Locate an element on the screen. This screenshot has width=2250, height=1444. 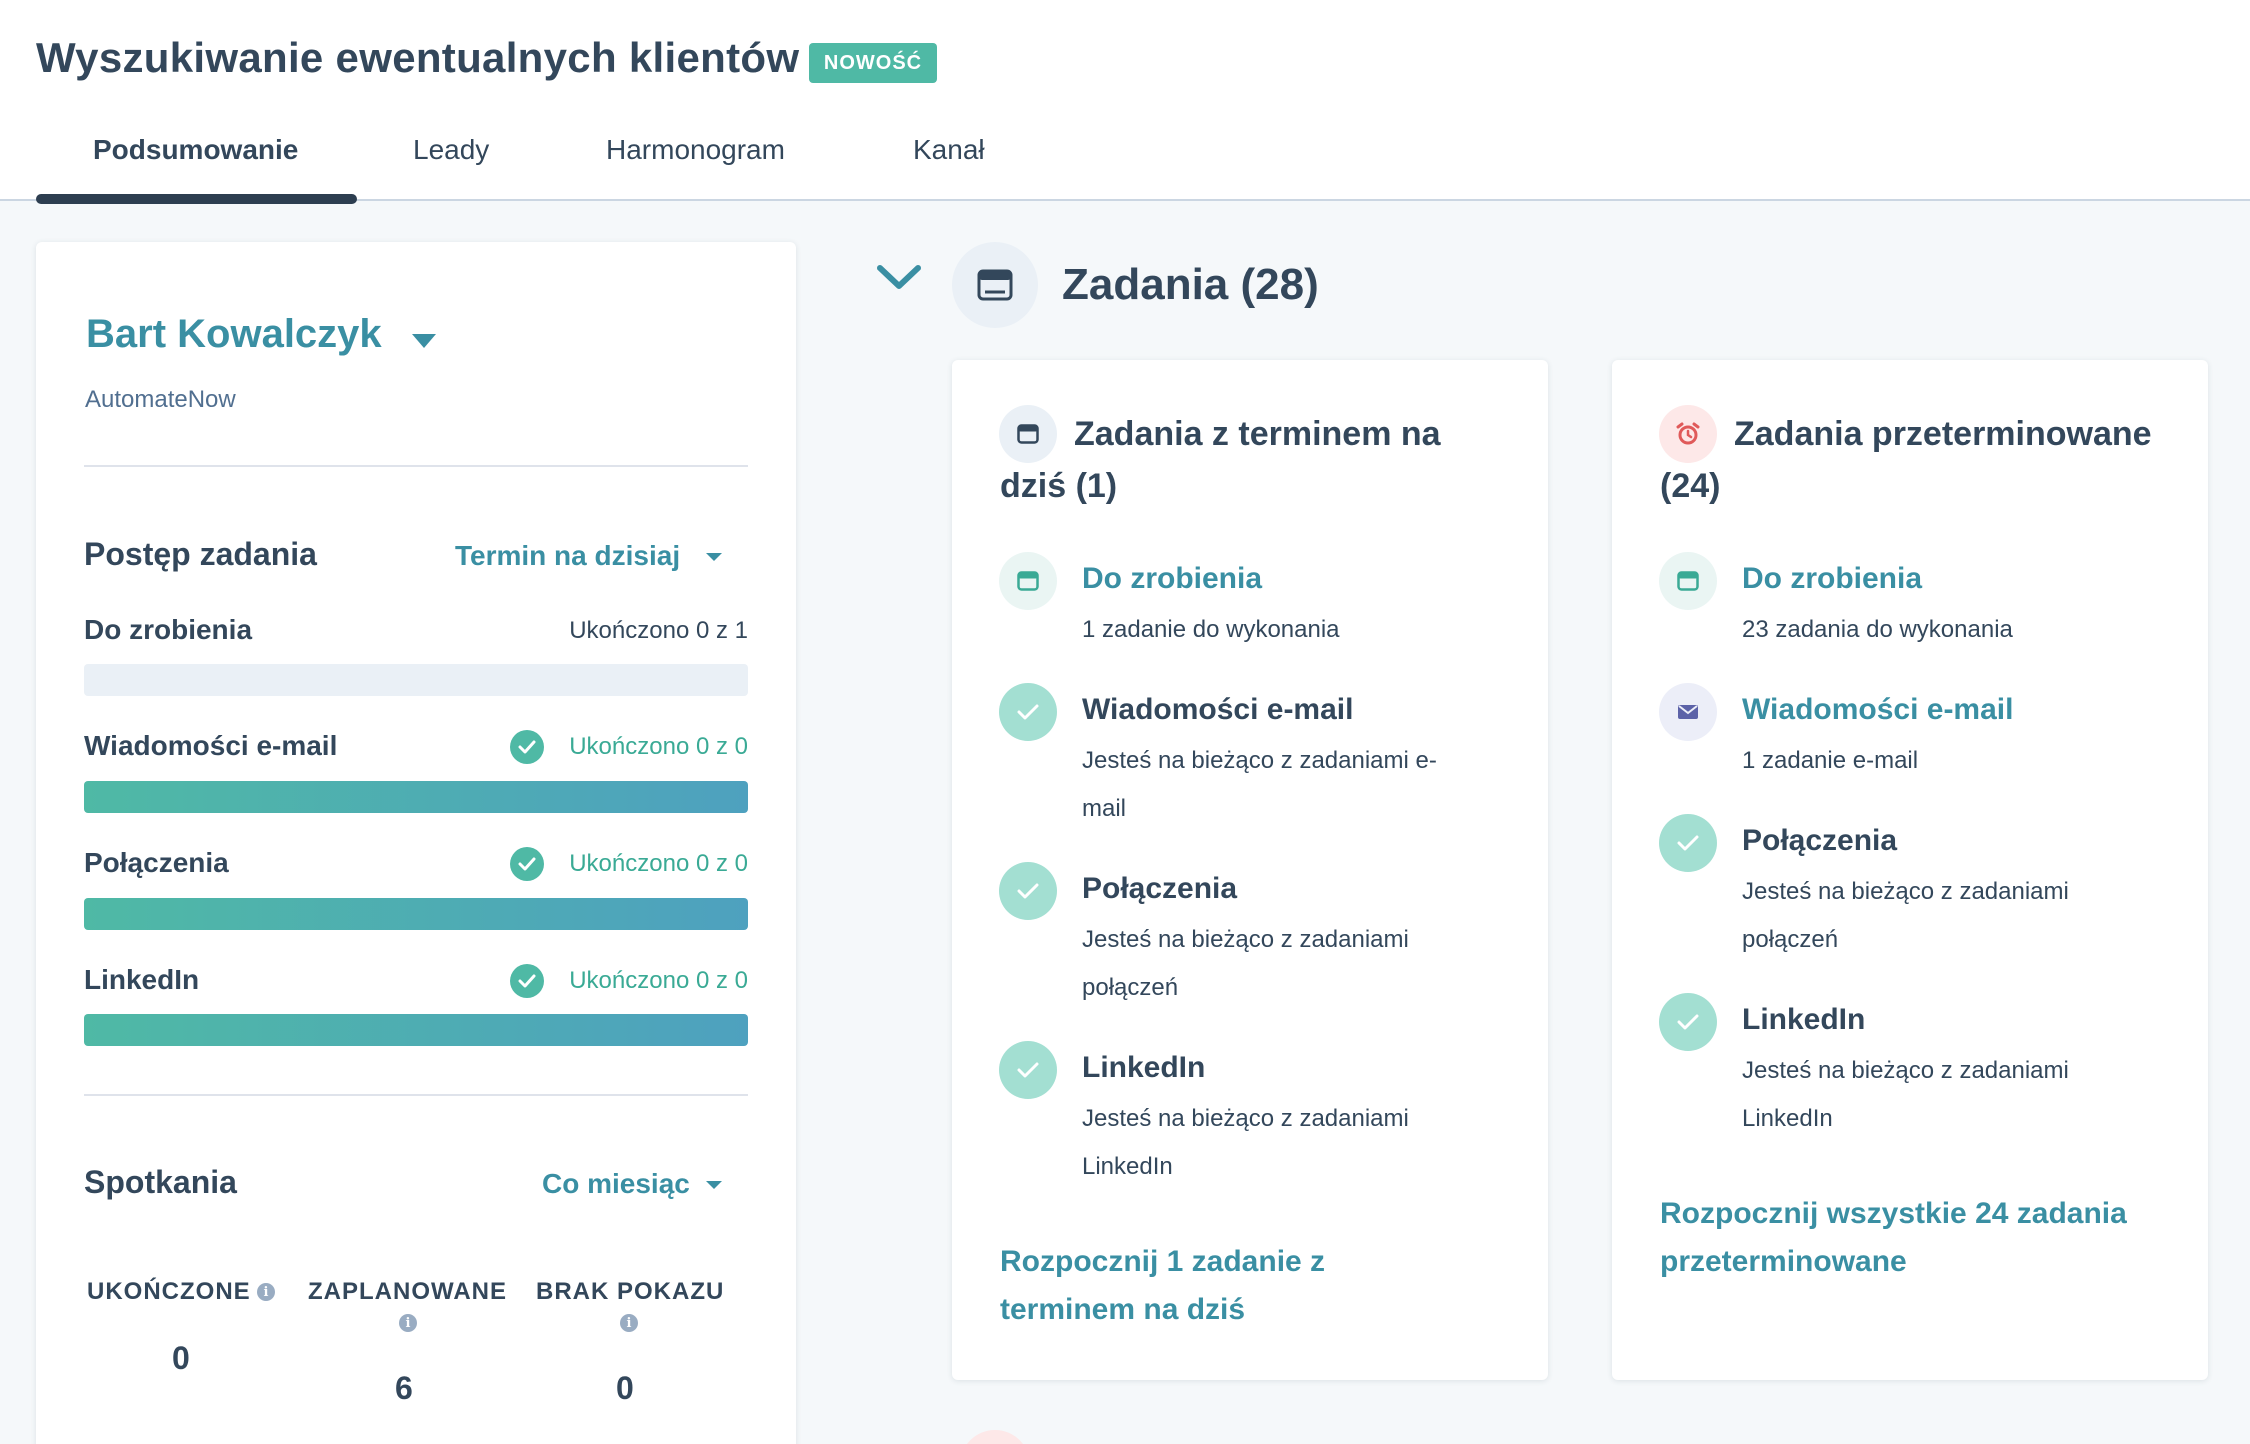
task-progress-filter-dropdown: Termin na dzisiaj is located at coordinates (568, 555).